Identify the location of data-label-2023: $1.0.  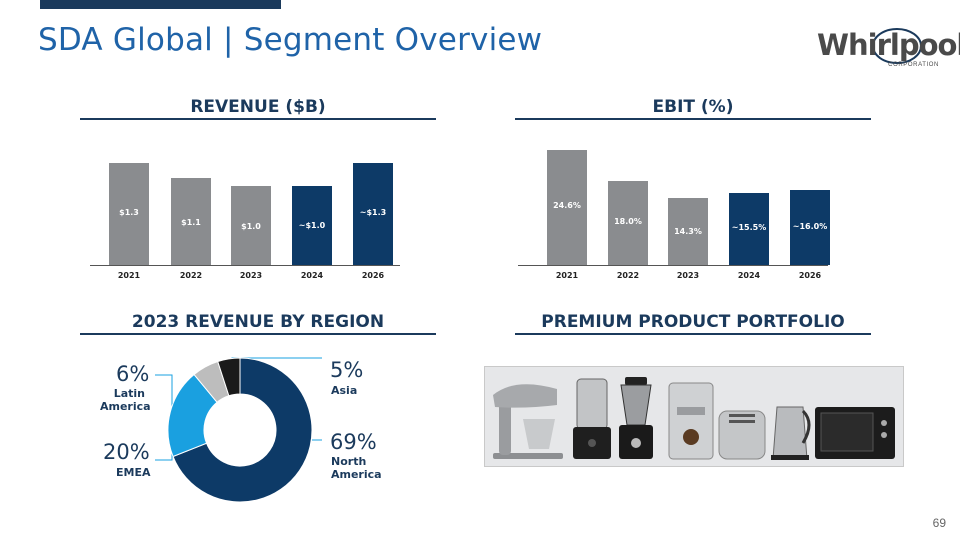
(251, 226).